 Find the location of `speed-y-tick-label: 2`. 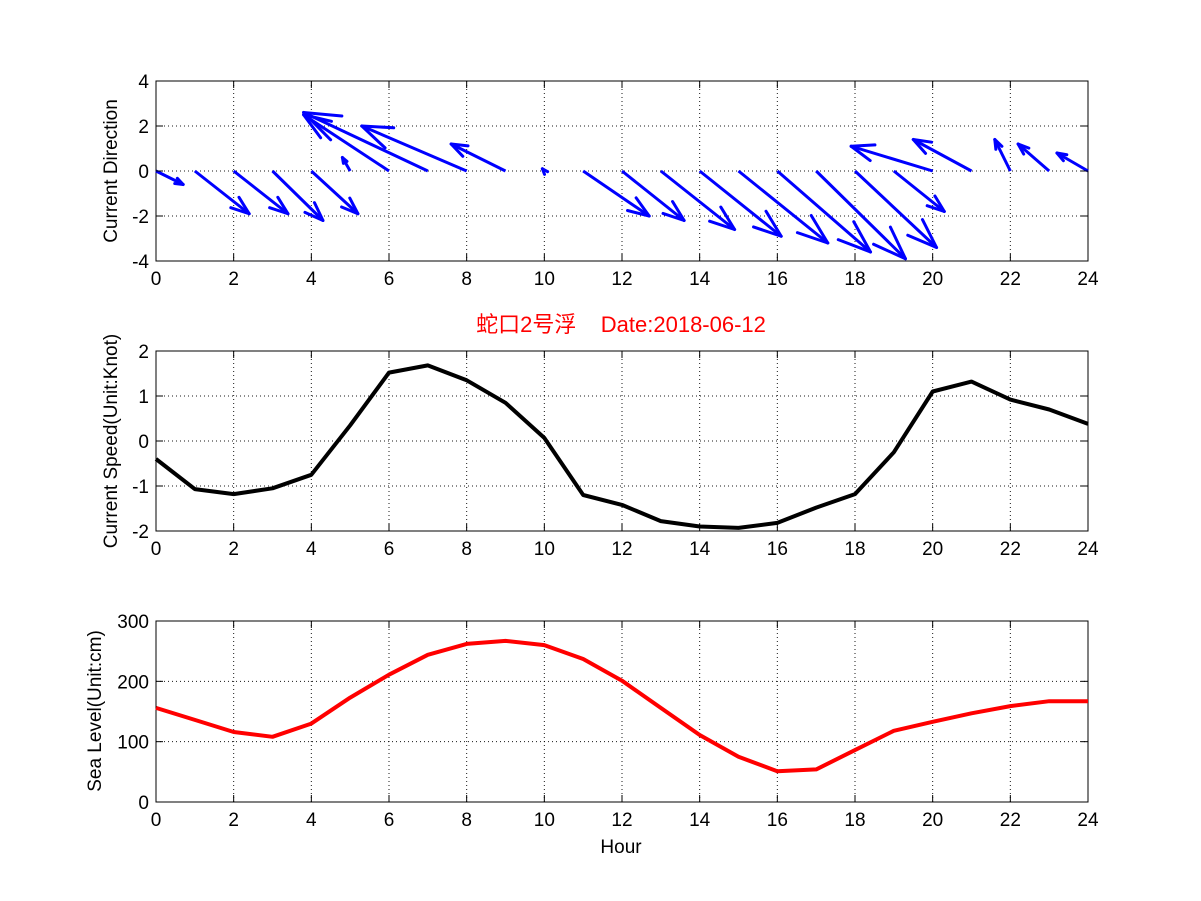

speed-y-tick-label: 2 is located at coordinates (143, 352).